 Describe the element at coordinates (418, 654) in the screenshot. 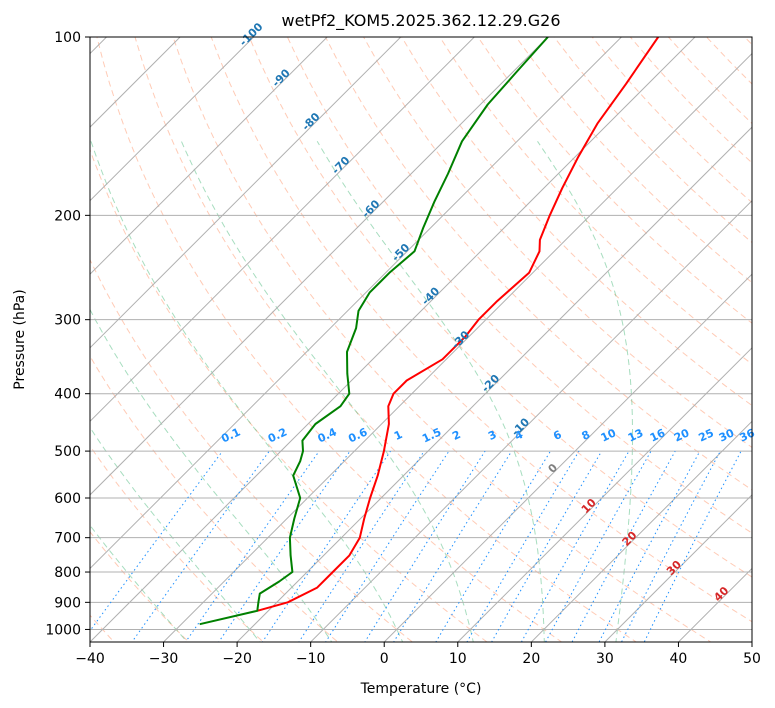

I see `x-axis-ticks: −40 −30 −20 −10 0 10 20 30 40 50` at that location.